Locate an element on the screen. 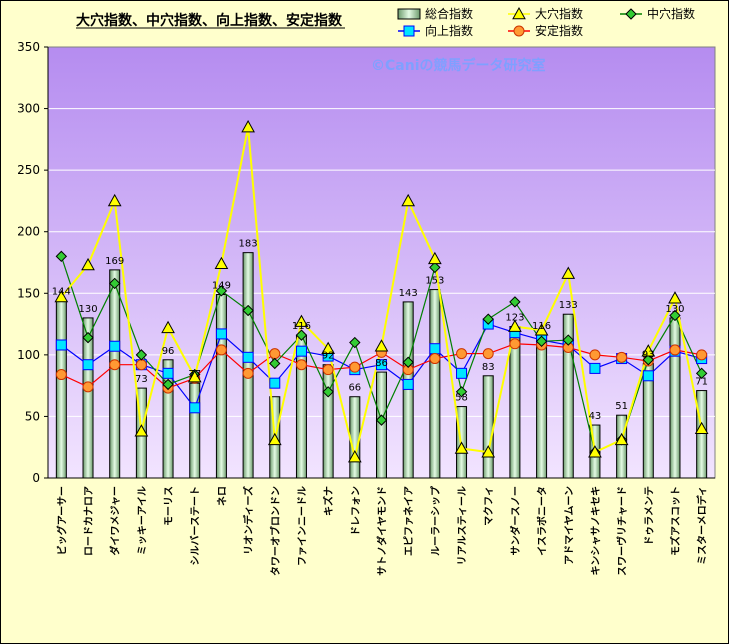  data-label-11: 66 is located at coordinates (354, 388).